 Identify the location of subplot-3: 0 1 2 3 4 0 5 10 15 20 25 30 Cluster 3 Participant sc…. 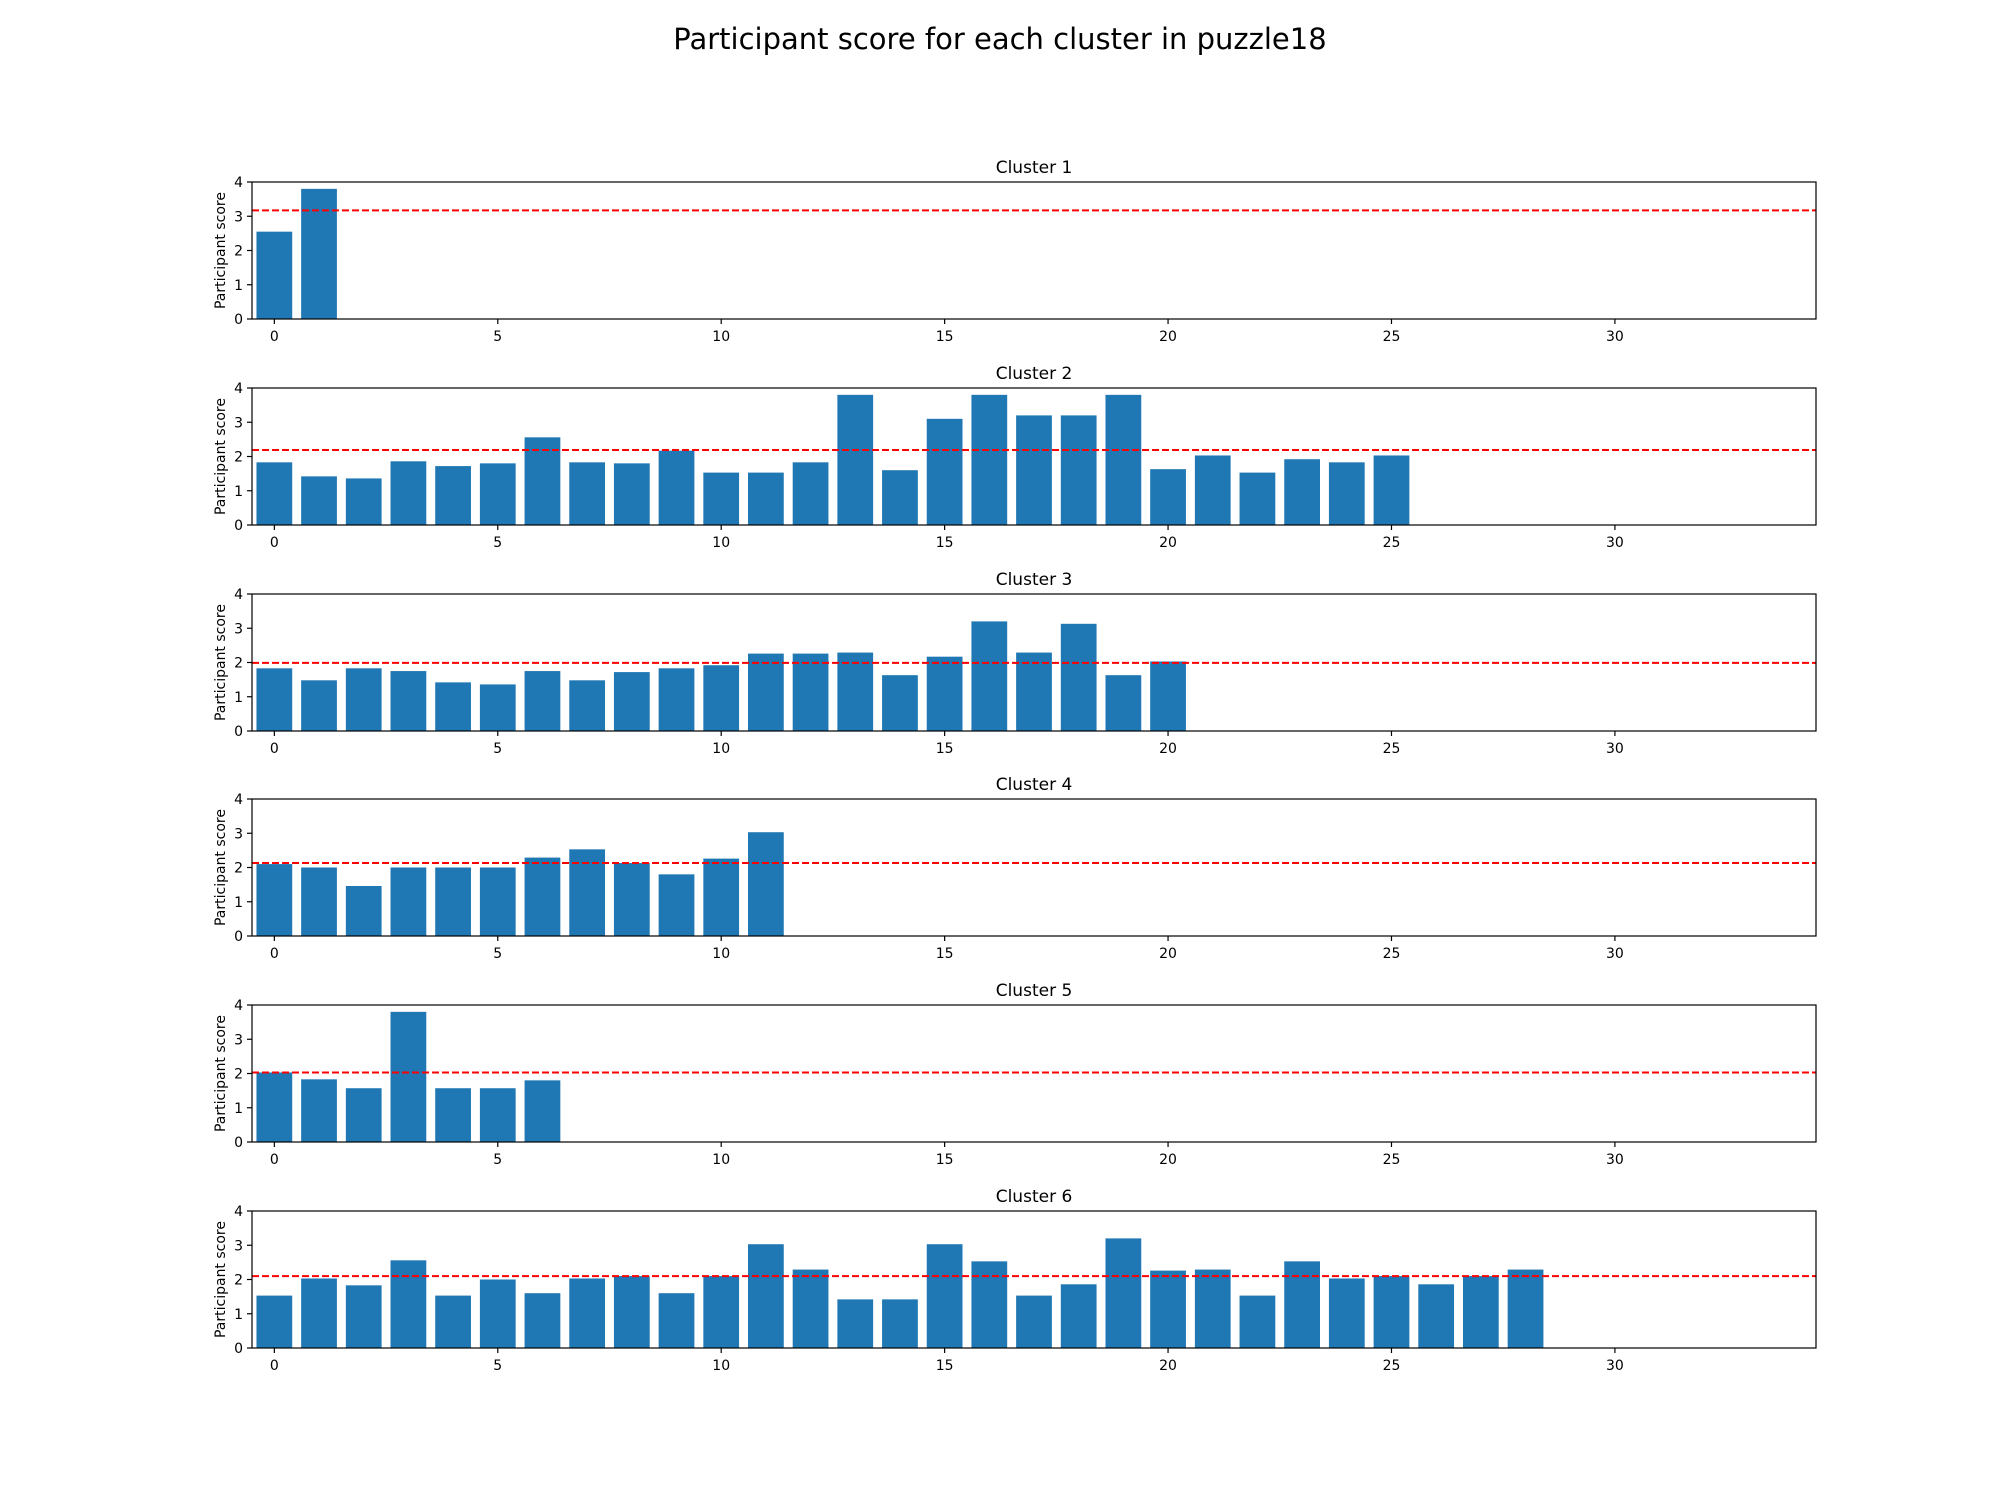
(1015, 663).